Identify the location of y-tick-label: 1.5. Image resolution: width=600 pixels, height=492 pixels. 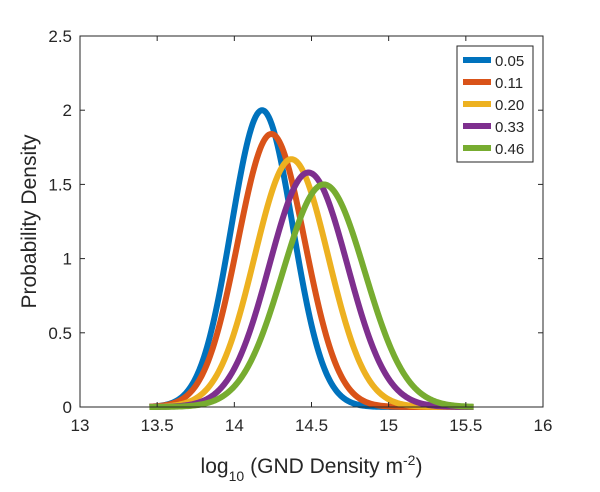
(60, 184).